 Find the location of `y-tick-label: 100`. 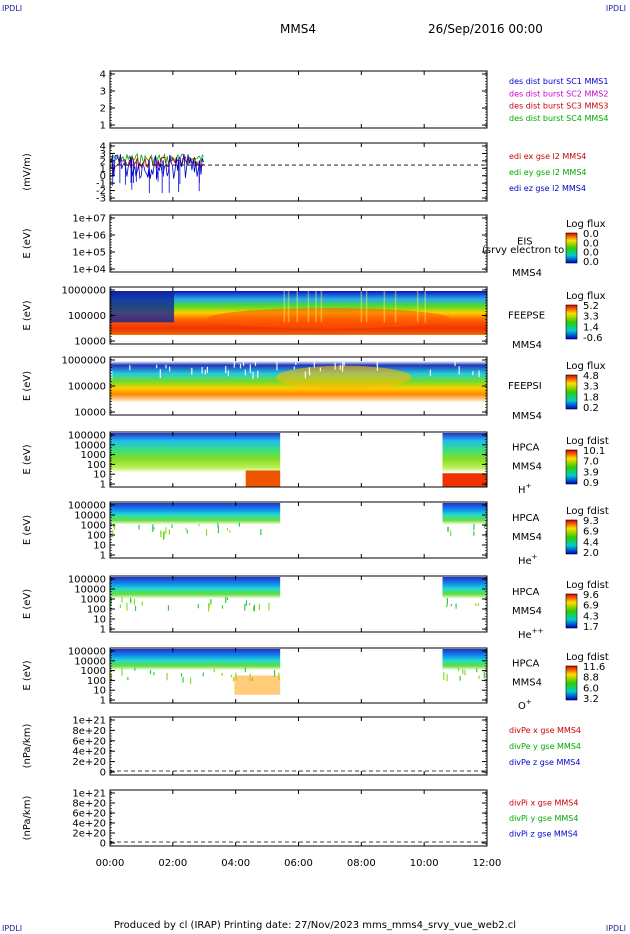

y-tick-label: 100 is located at coordinates (96, 465).